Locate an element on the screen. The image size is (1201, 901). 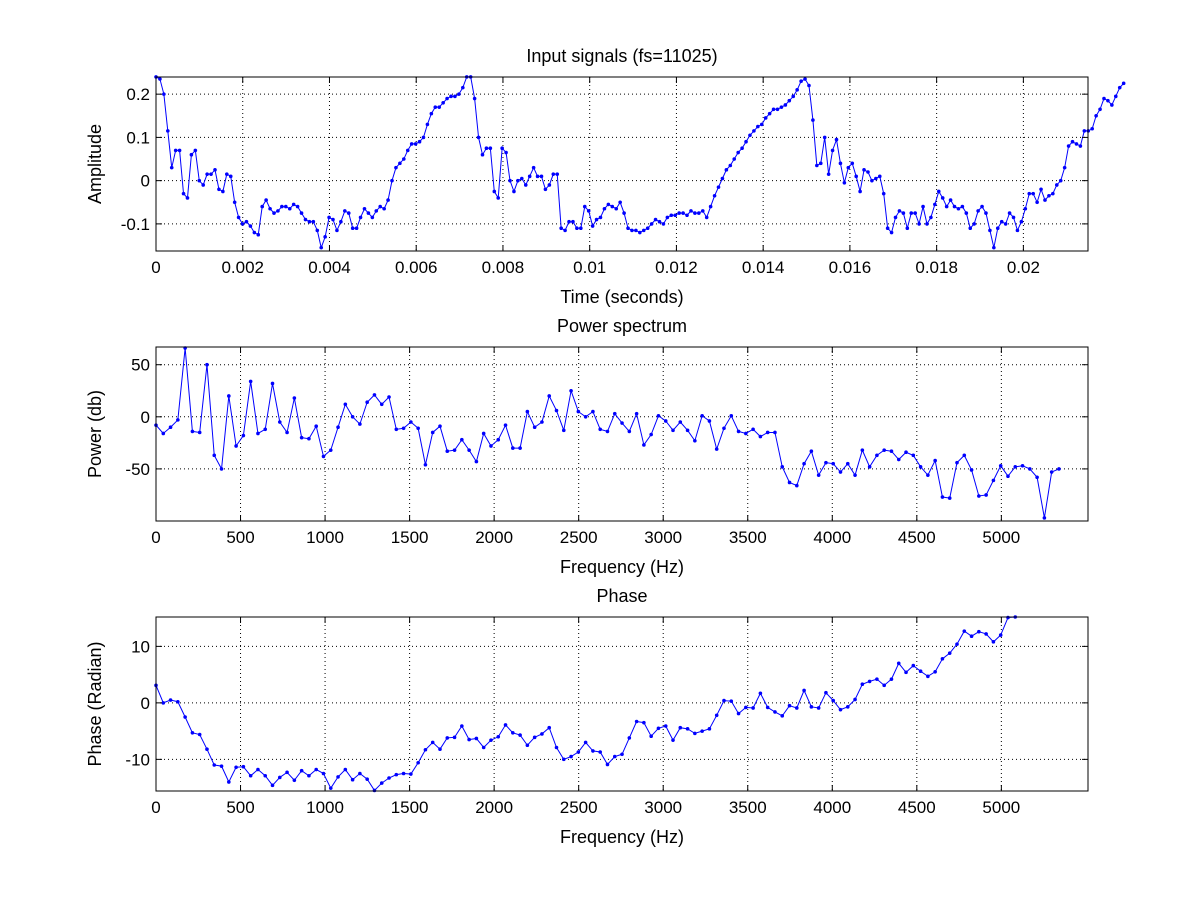
power-spectrum-xtick-label: 1500 is located at coordinates (410, 537).